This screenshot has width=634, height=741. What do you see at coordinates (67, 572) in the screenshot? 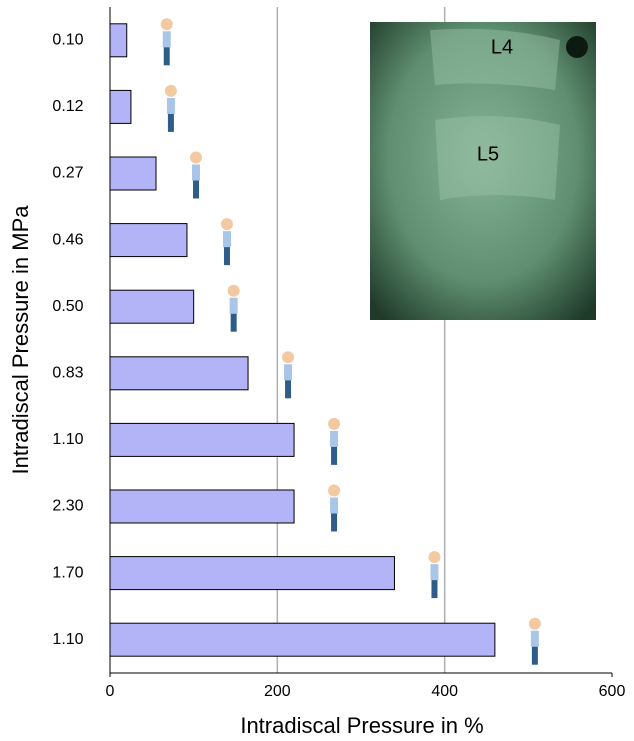
I see `y-tick-label: 1.70` at bounding box center [67, 572].